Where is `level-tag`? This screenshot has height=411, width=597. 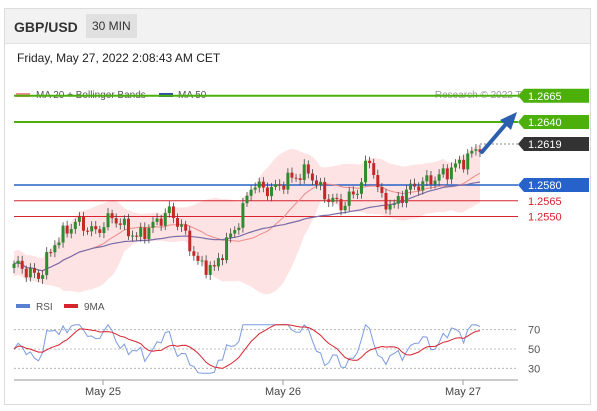 level-tag is located at coordinates (553, 144).